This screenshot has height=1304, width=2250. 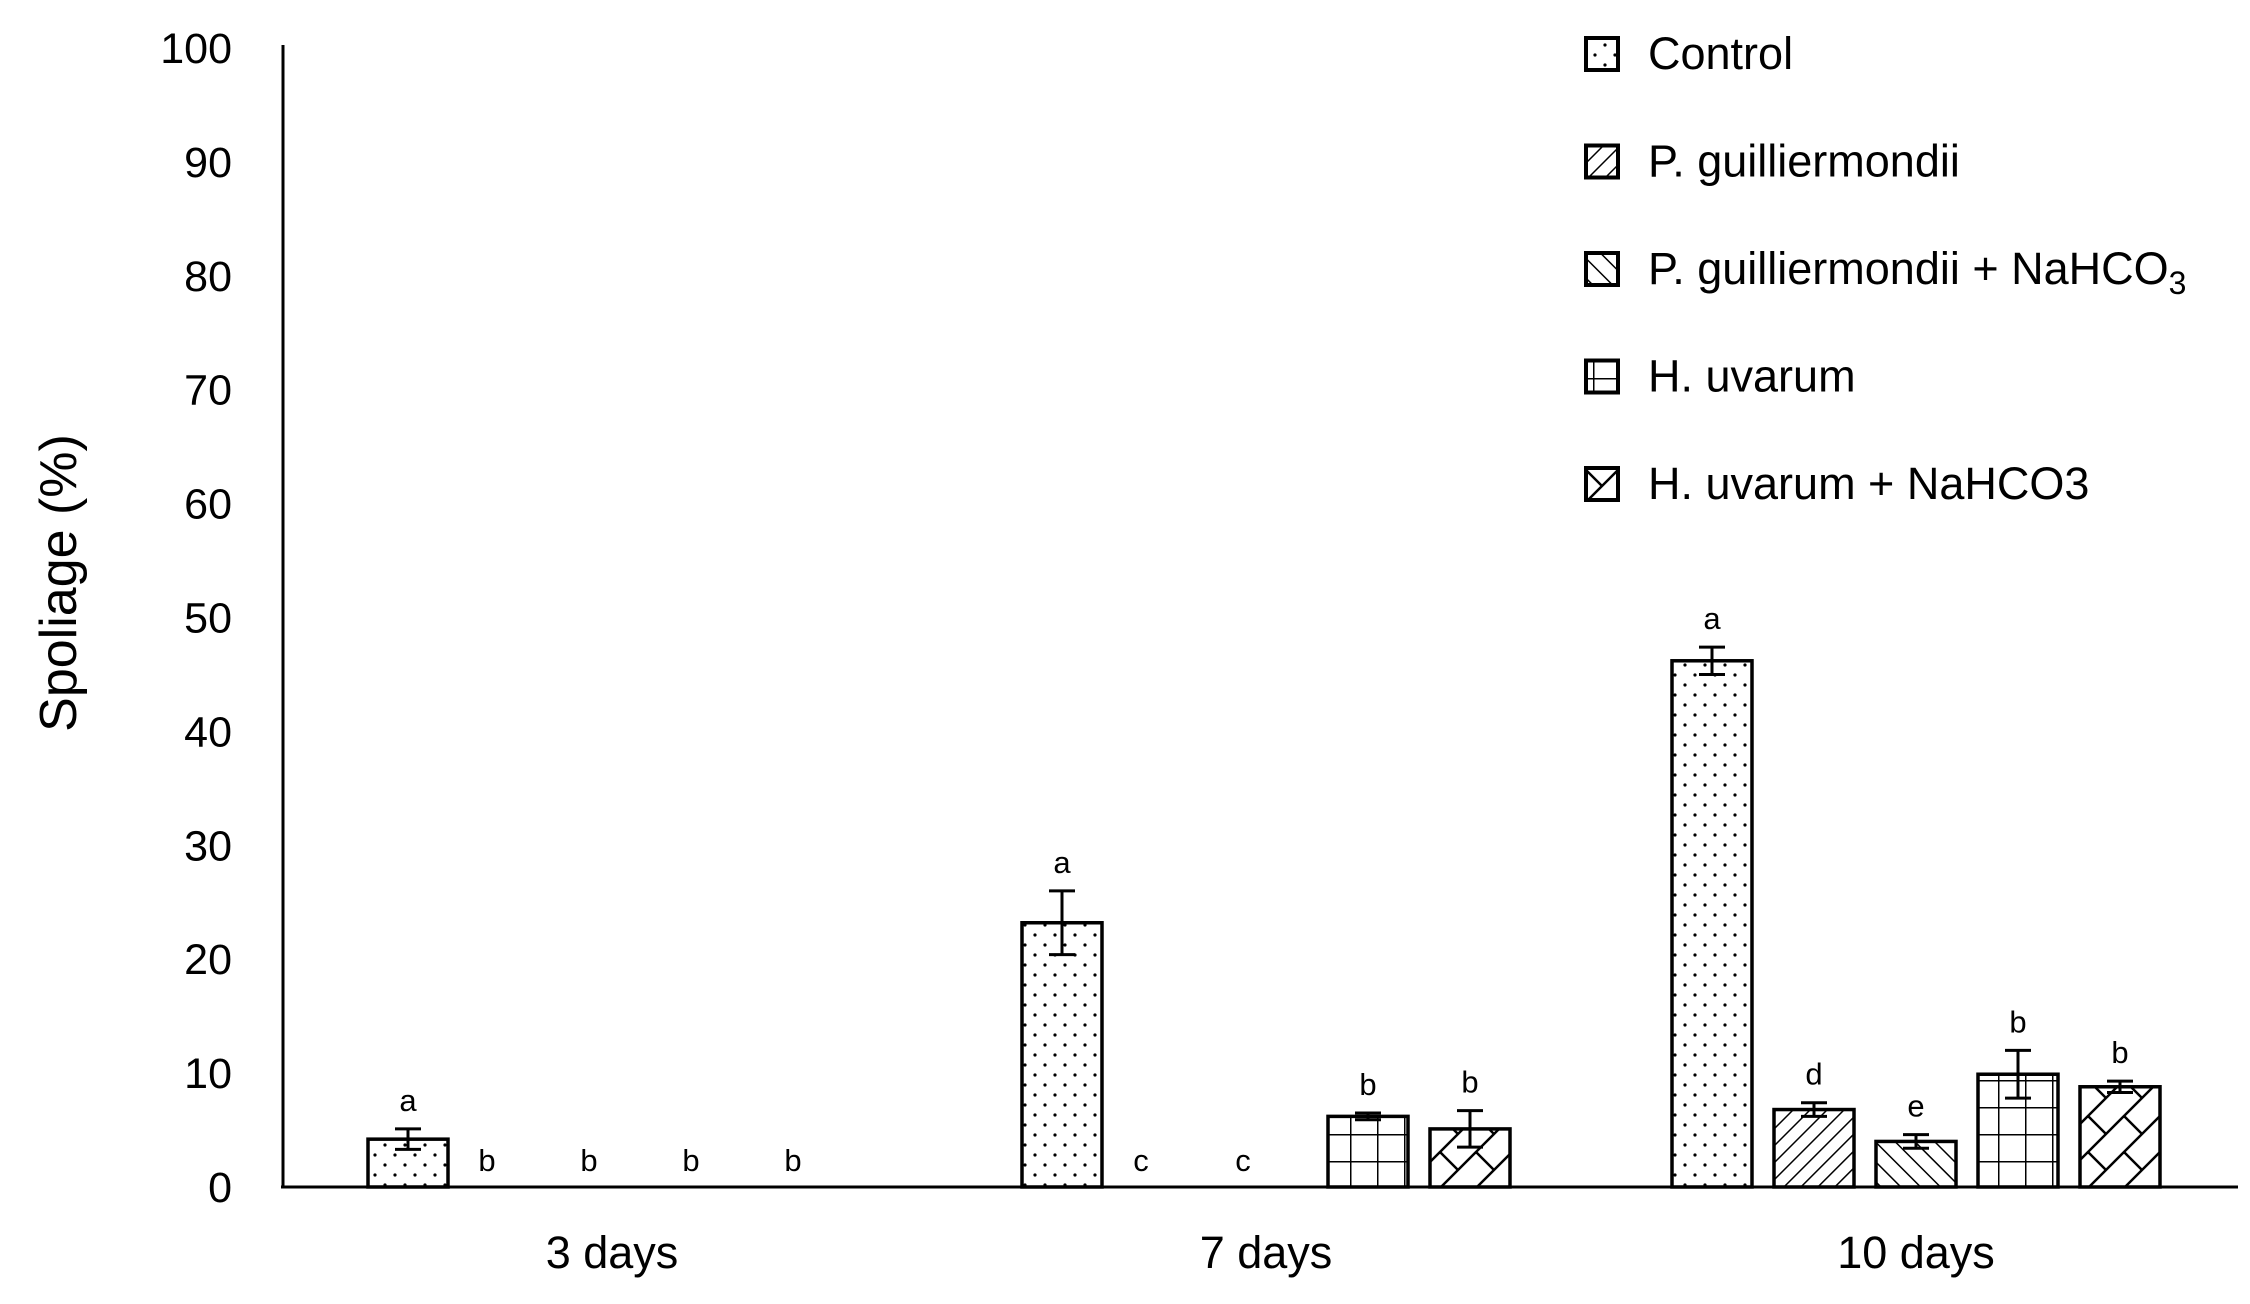 What do you see at coordinates (1752, 376) in the screenshot?
I see `legend-label: H. uvarum` at bounding box center [1752, 376].